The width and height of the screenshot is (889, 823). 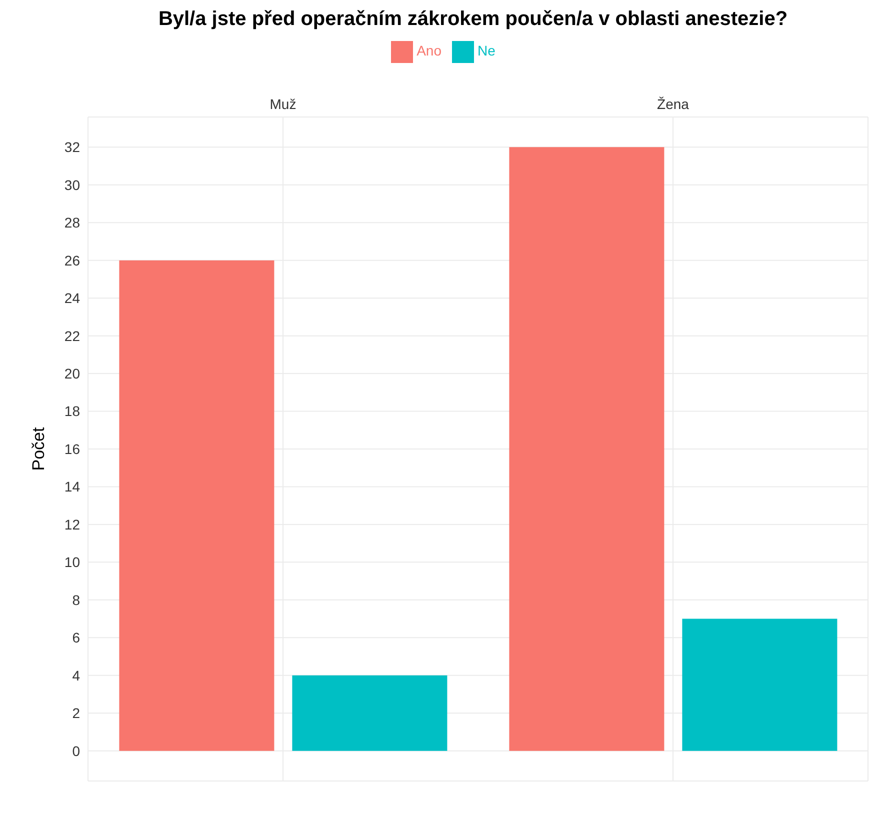 I want to click on y-tick-label: 10, so click(x=72, y=562).